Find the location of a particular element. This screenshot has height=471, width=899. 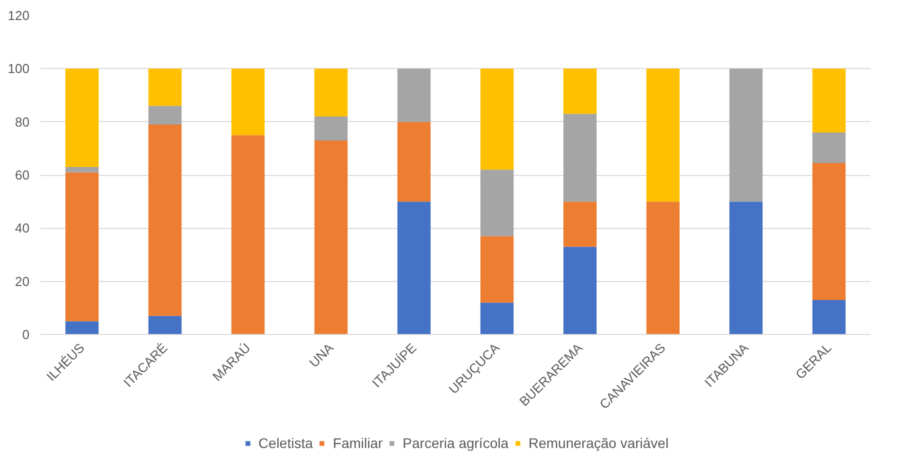

legend-label: Celetista is located at coordinates (285, 442).